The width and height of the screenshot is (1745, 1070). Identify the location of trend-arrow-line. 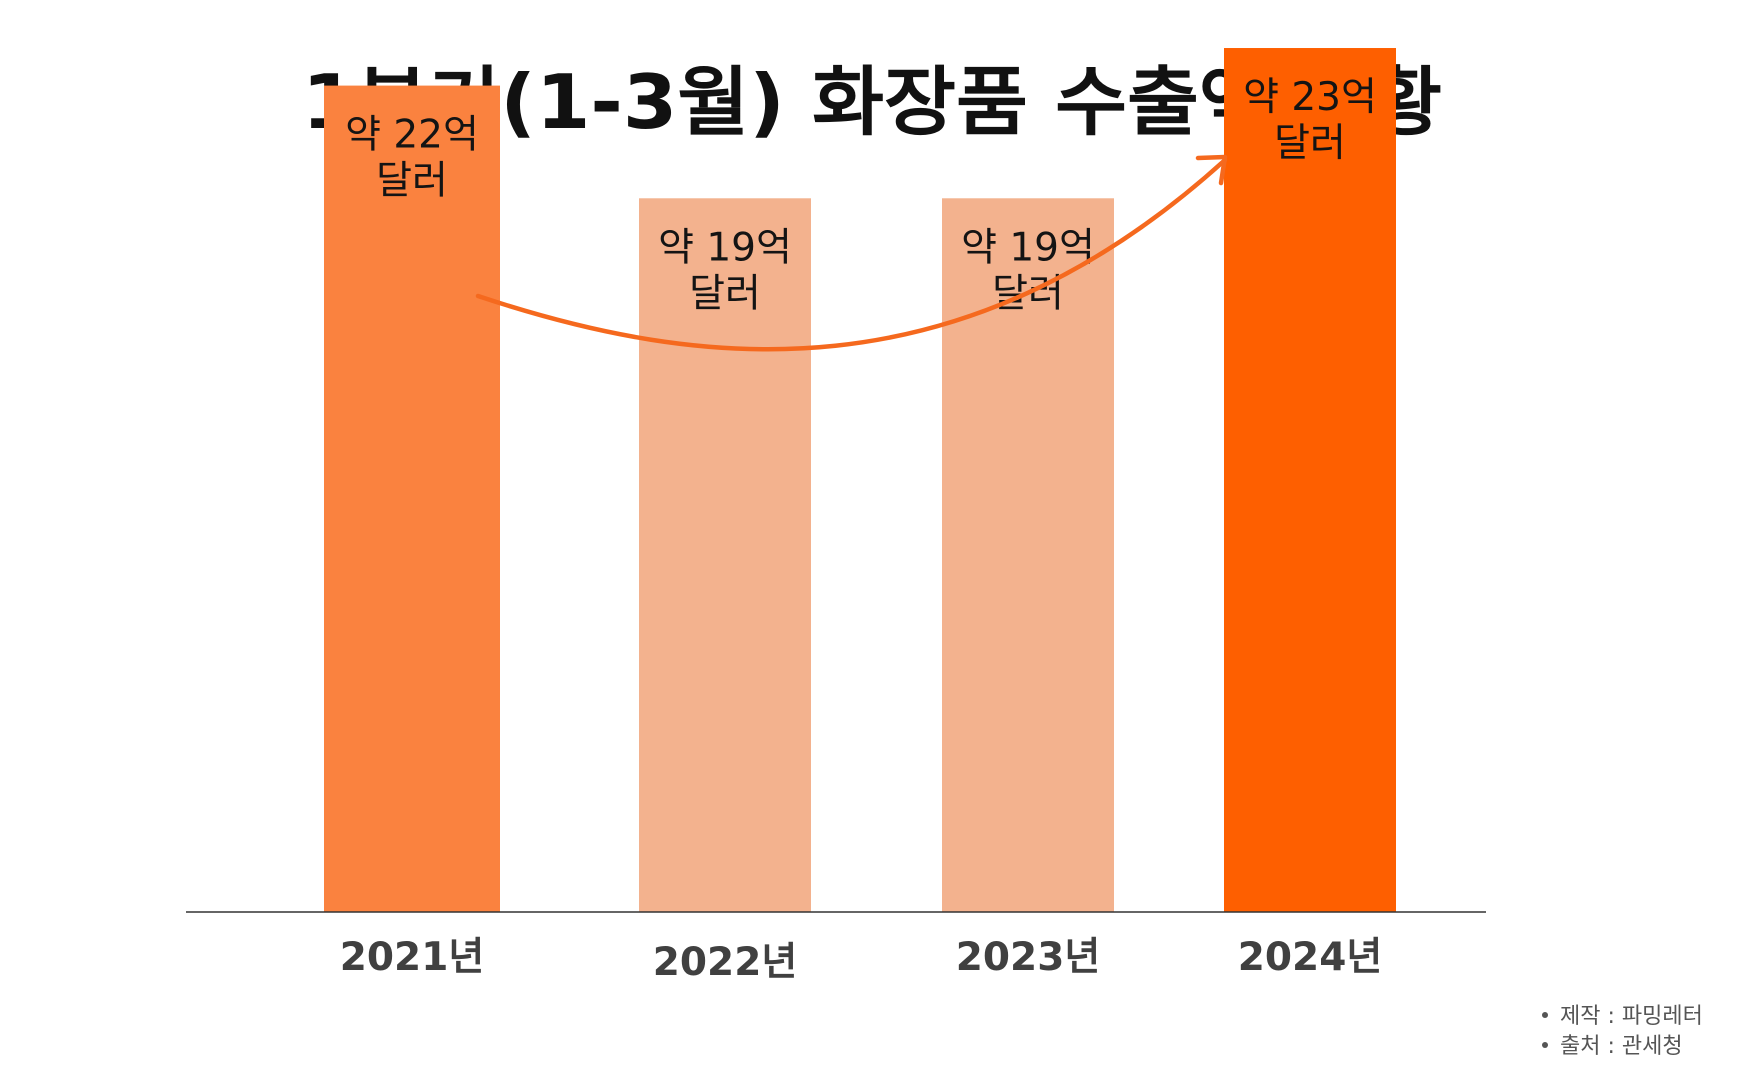
(851, 254).